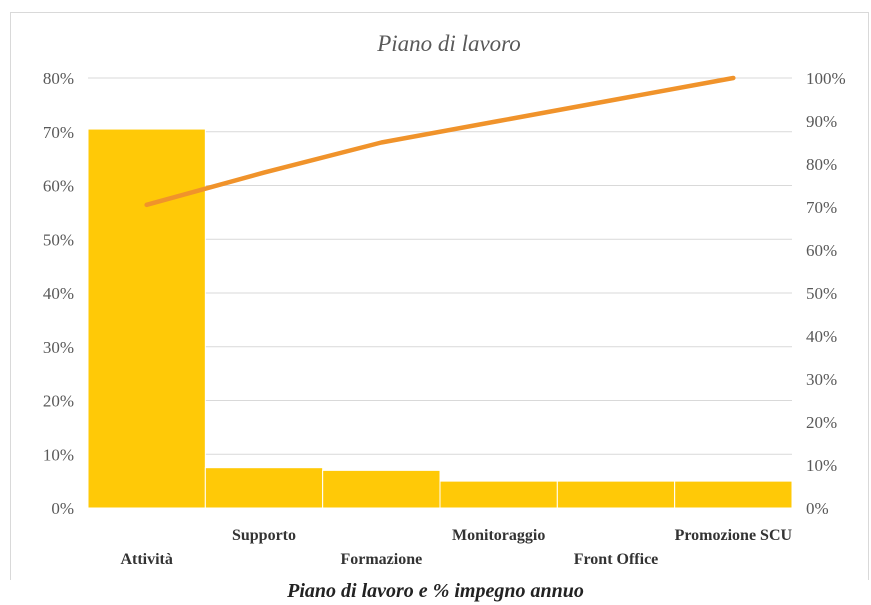 The width and height of the screenshot is (871, 605). What do you see at coordinates (62, 508) in the screenshot?
I see `left-axis-tick-label: 0%` at bounding box center [62, 508].